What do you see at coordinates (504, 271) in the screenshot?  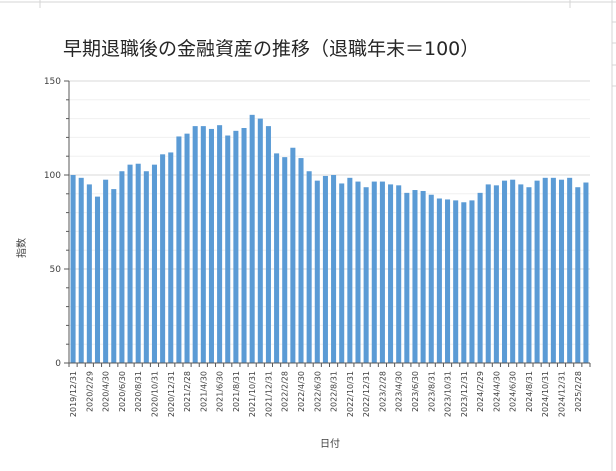 I see `bar-2024/5/31` at bounding box center [504, 271].